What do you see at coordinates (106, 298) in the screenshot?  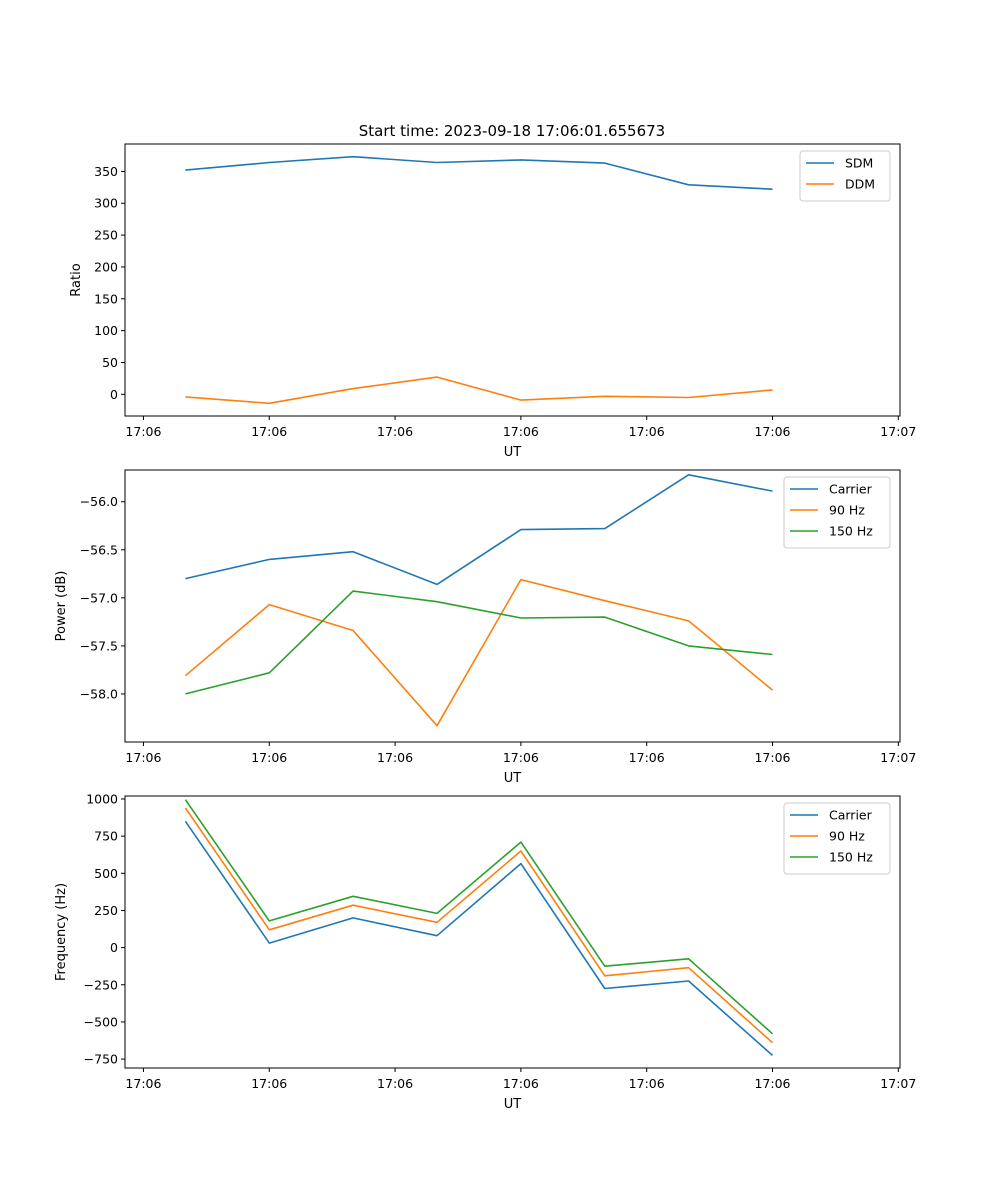 I see `y-tick-label: 150` at bounding box center [106, 298].